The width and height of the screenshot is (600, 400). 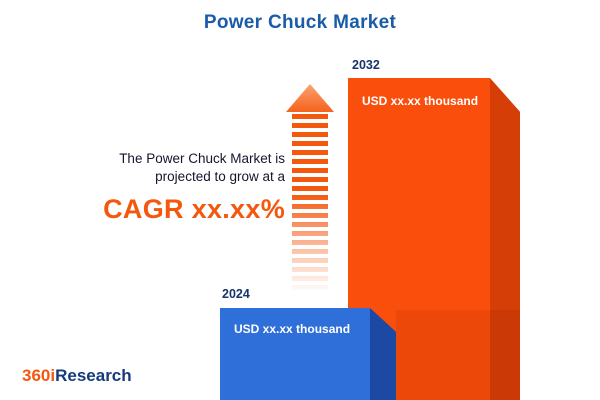 I want to click on year-label-2032: 2032, so click(x=366, y=65).